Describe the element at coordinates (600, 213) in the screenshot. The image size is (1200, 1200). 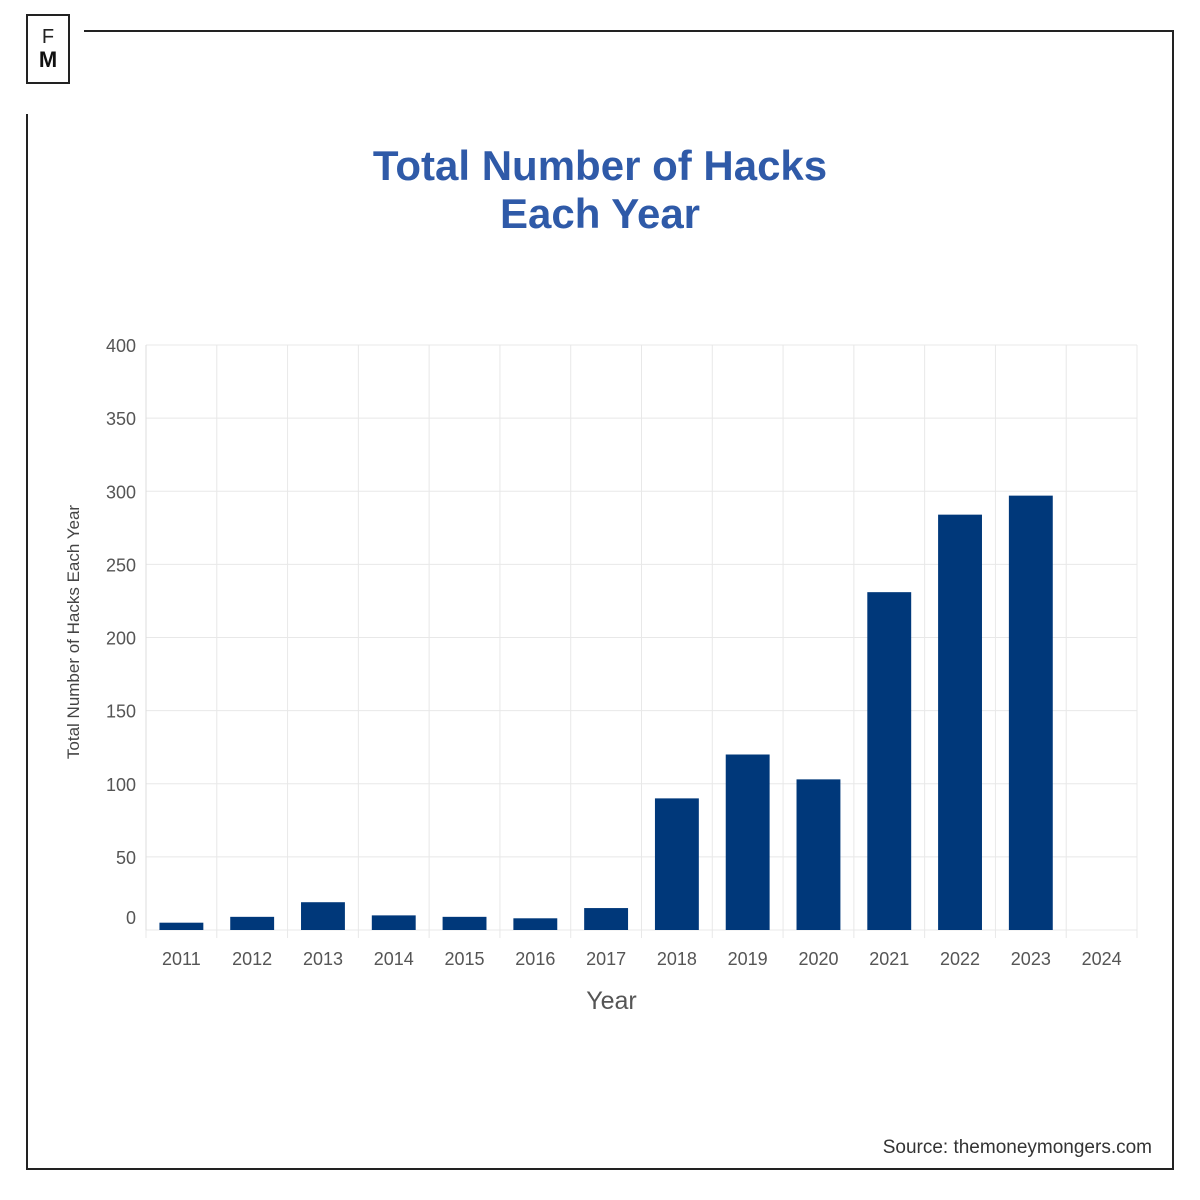
I see `chart-title-line-2: Each Year` at that location.